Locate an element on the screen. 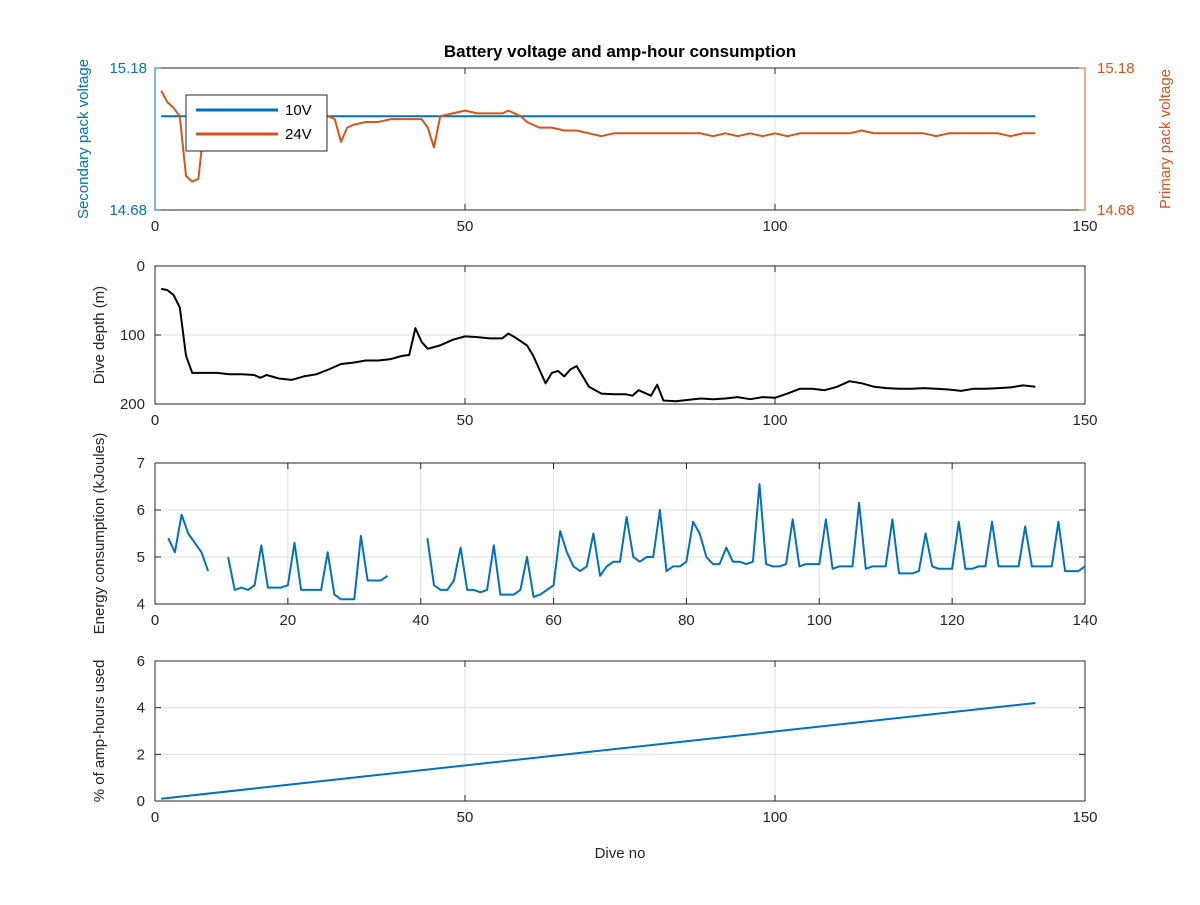  subplot-4-x-tick-label: 0 is located at coordinates (155, 817).